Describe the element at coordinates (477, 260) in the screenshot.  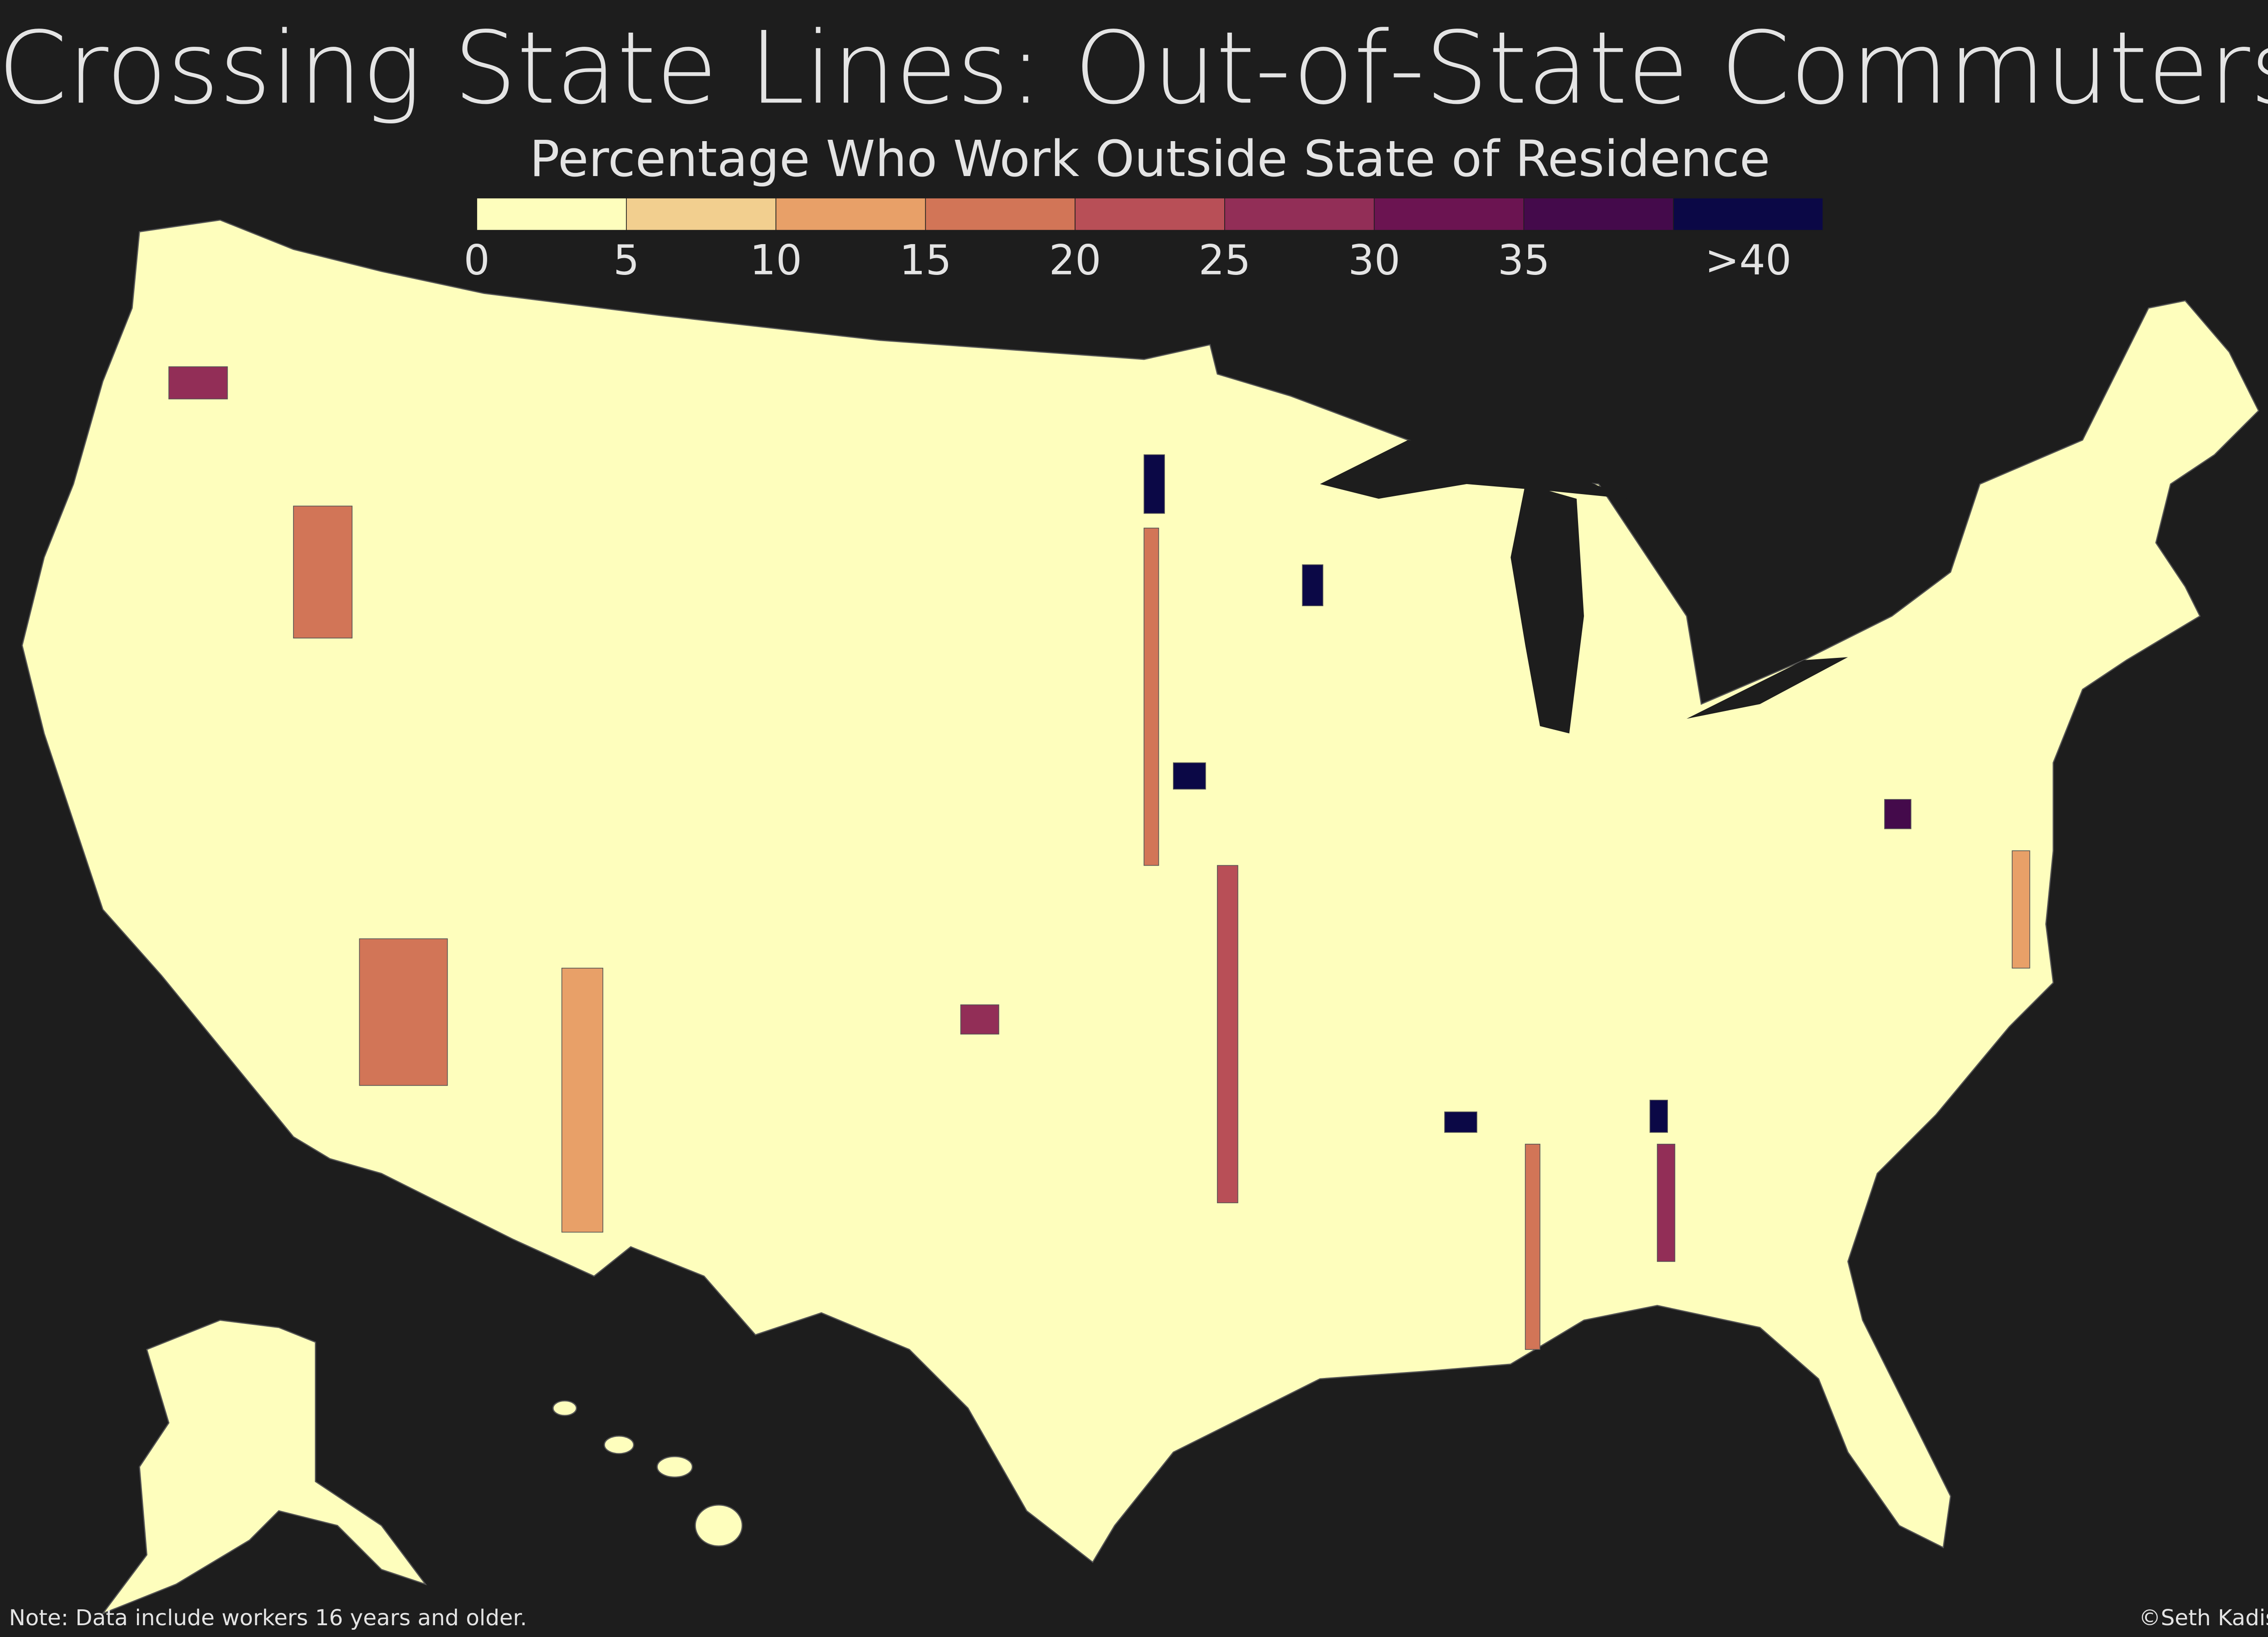
I see `legend-tick-label: 0` at that location.